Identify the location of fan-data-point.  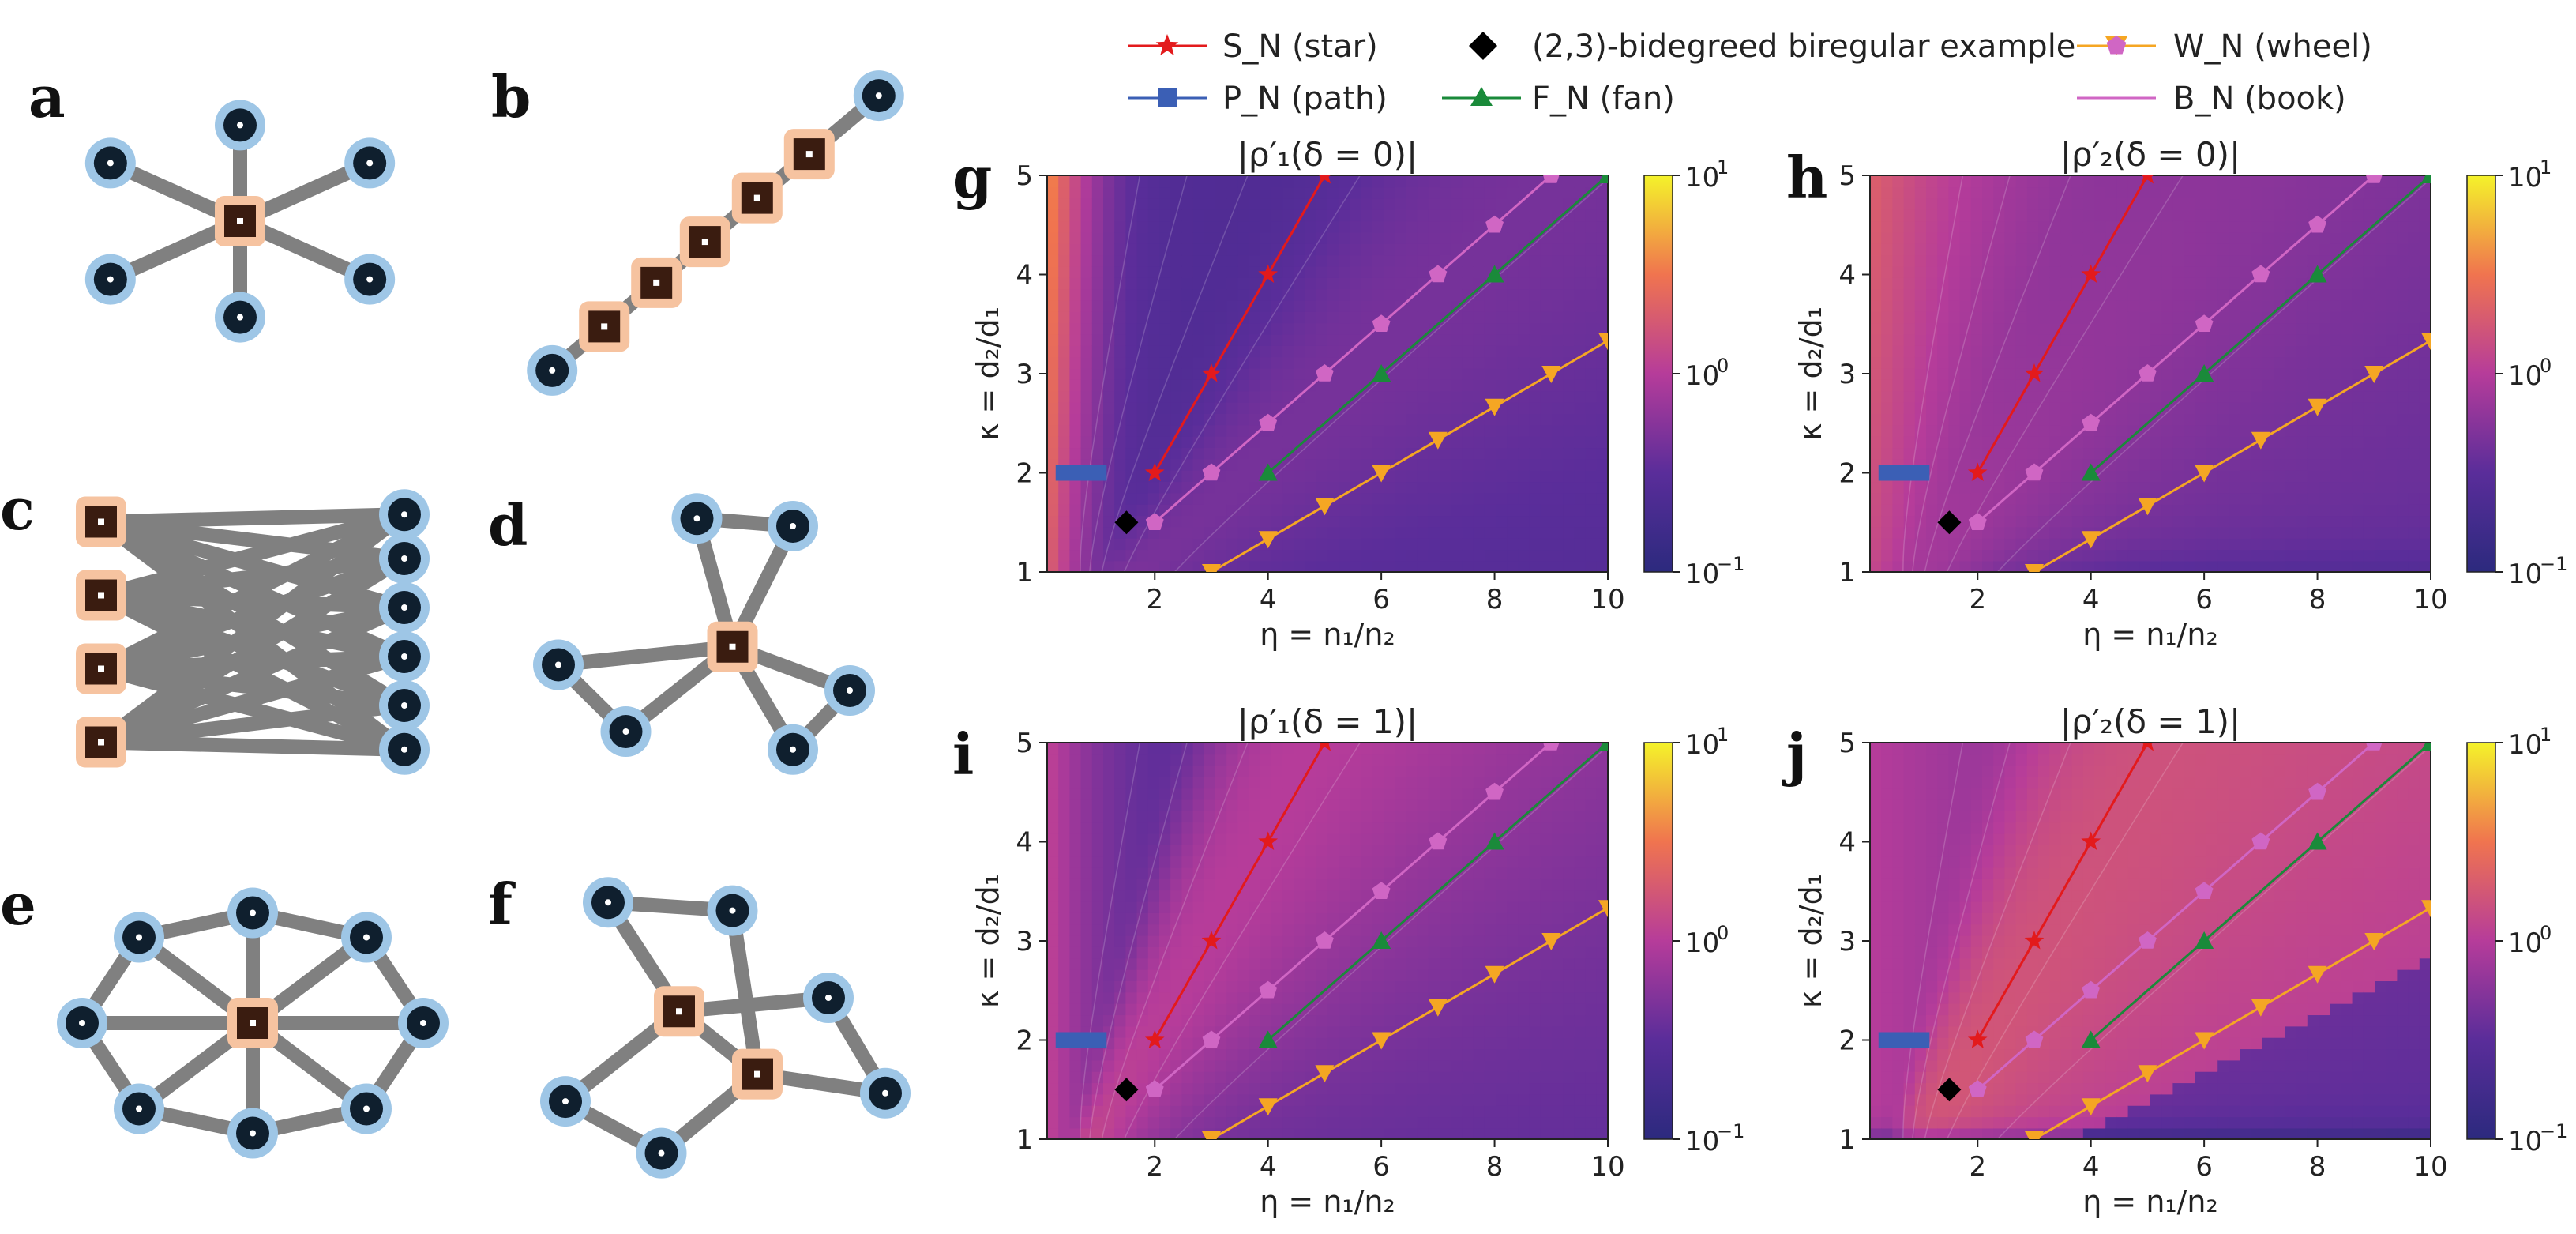
(1603, 179).